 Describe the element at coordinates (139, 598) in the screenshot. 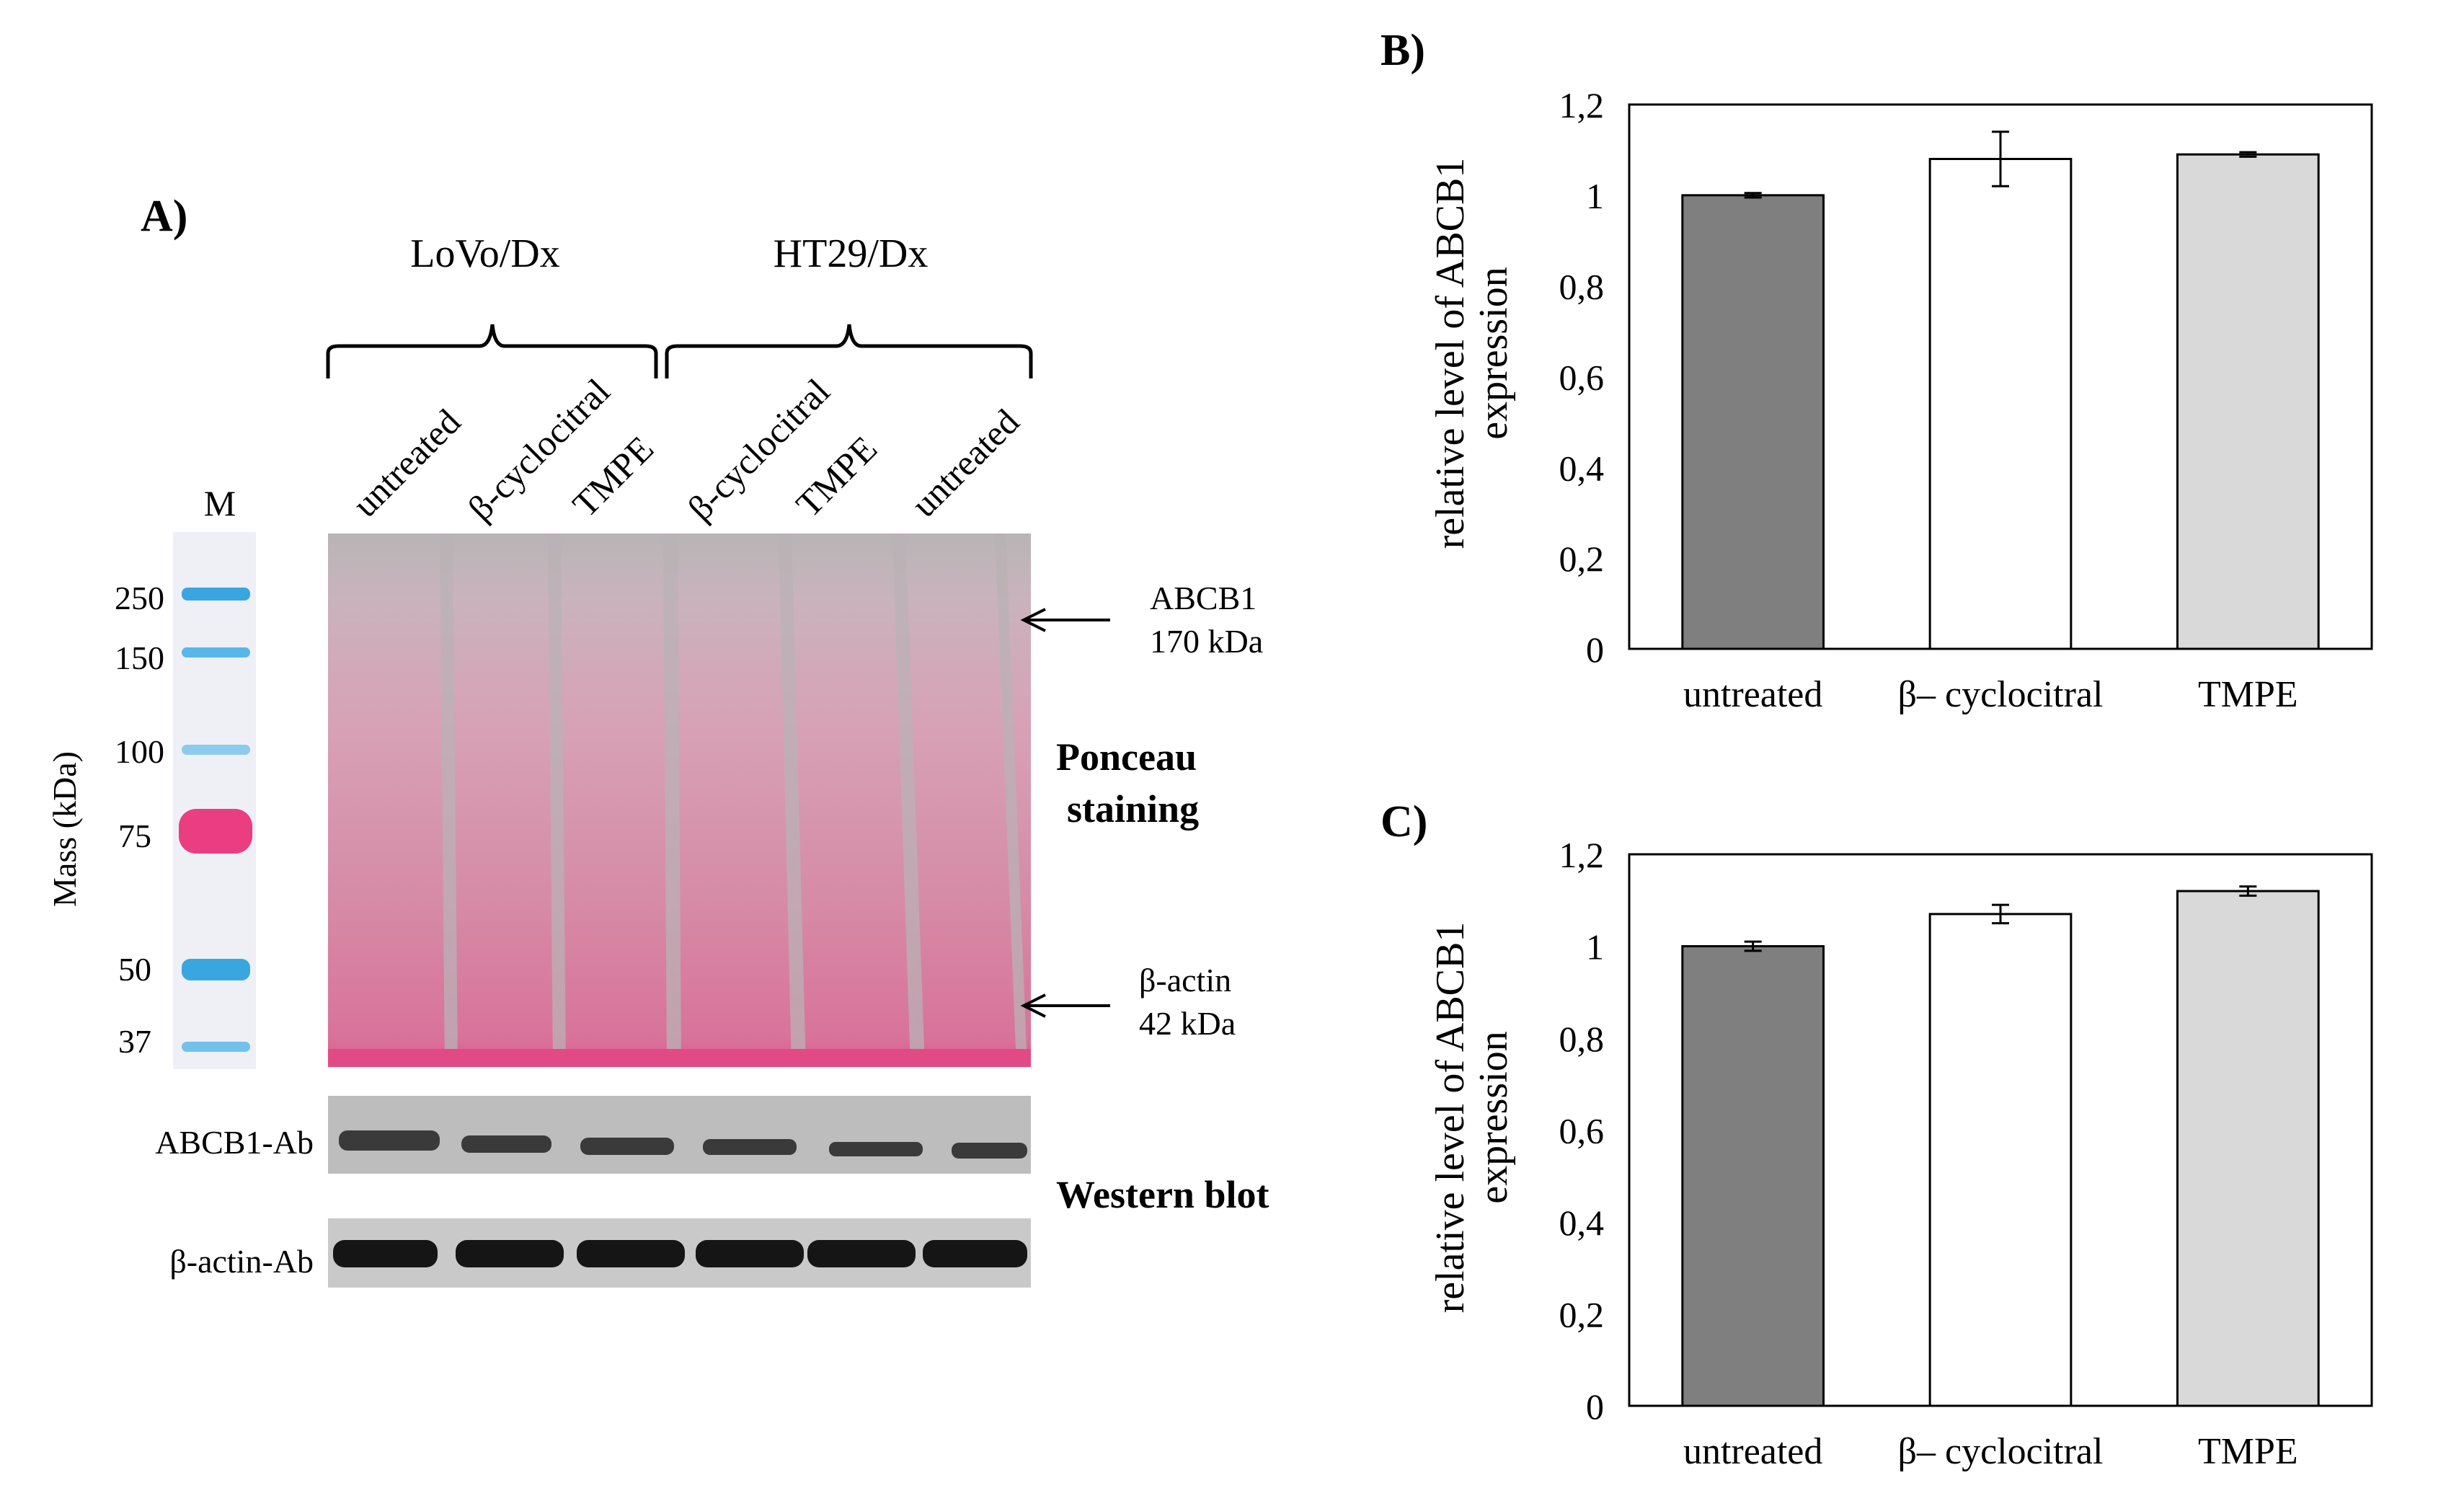

I see `mass-250: 250` at that location.